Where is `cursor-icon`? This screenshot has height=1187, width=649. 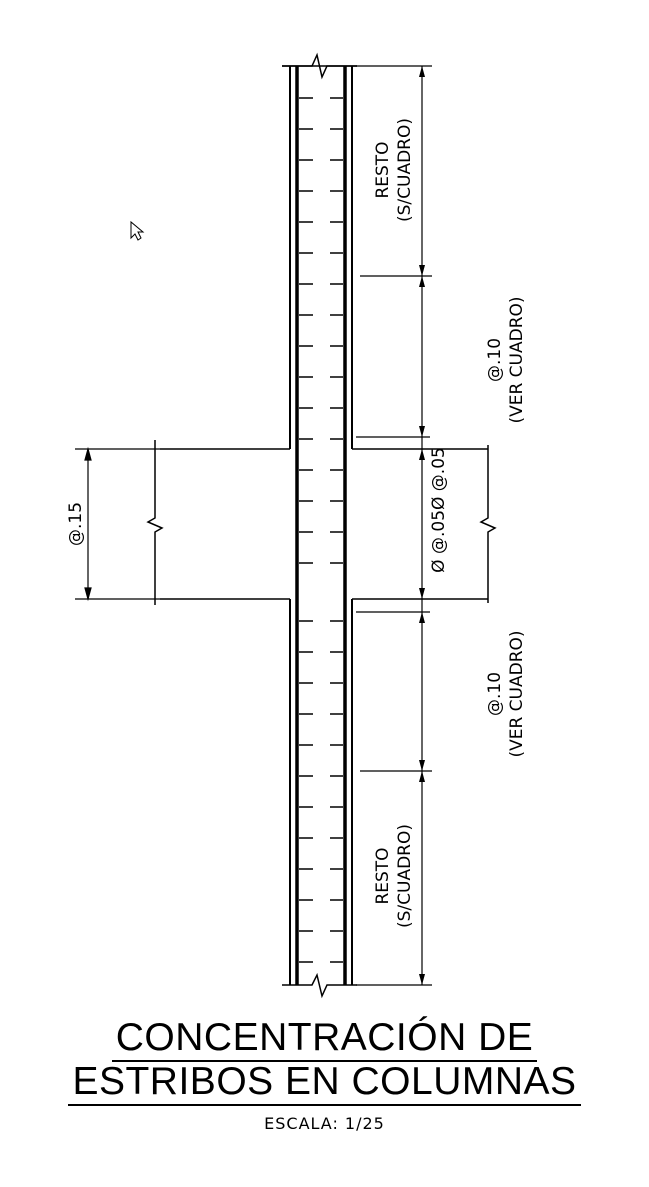 cursor-icon is located at coordinates (137, 230).